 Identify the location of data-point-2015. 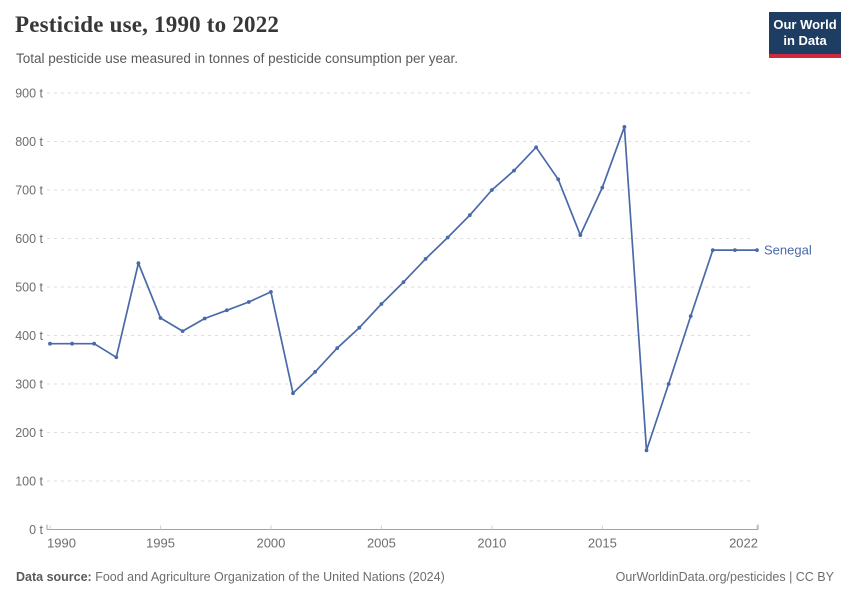
(602, 187).